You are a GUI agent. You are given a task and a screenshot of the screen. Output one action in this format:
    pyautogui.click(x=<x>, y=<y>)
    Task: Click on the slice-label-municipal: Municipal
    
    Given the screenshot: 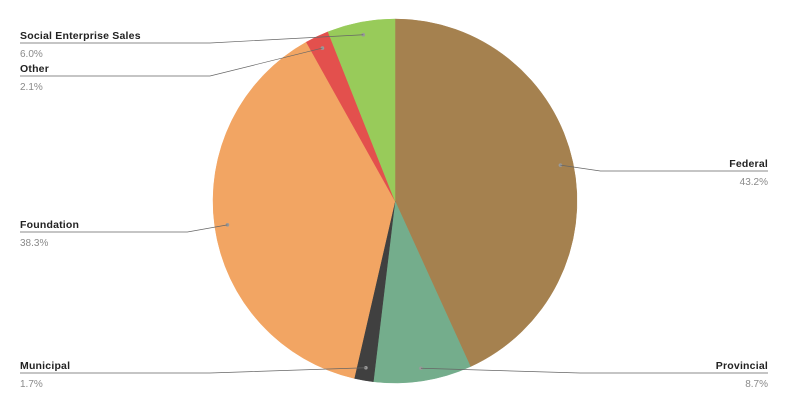 What is the action you would take?
    pyautogui.click(x=45, y=366)
    